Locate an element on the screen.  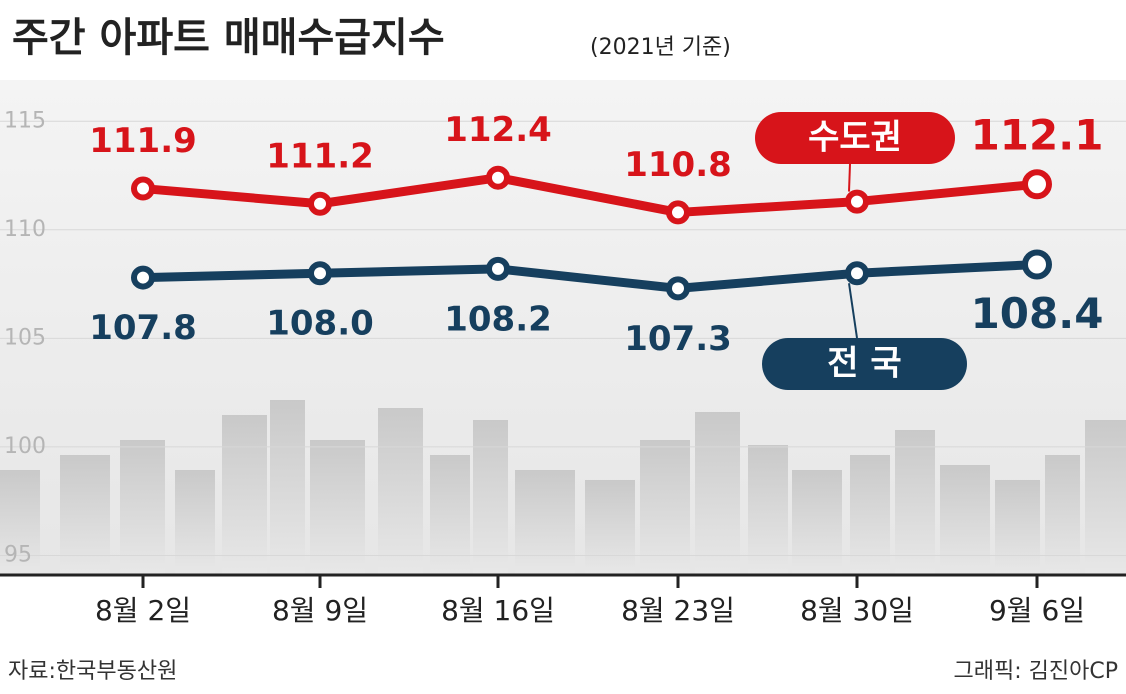
y-tick-label: 100 is located at coordinates (25, 446).